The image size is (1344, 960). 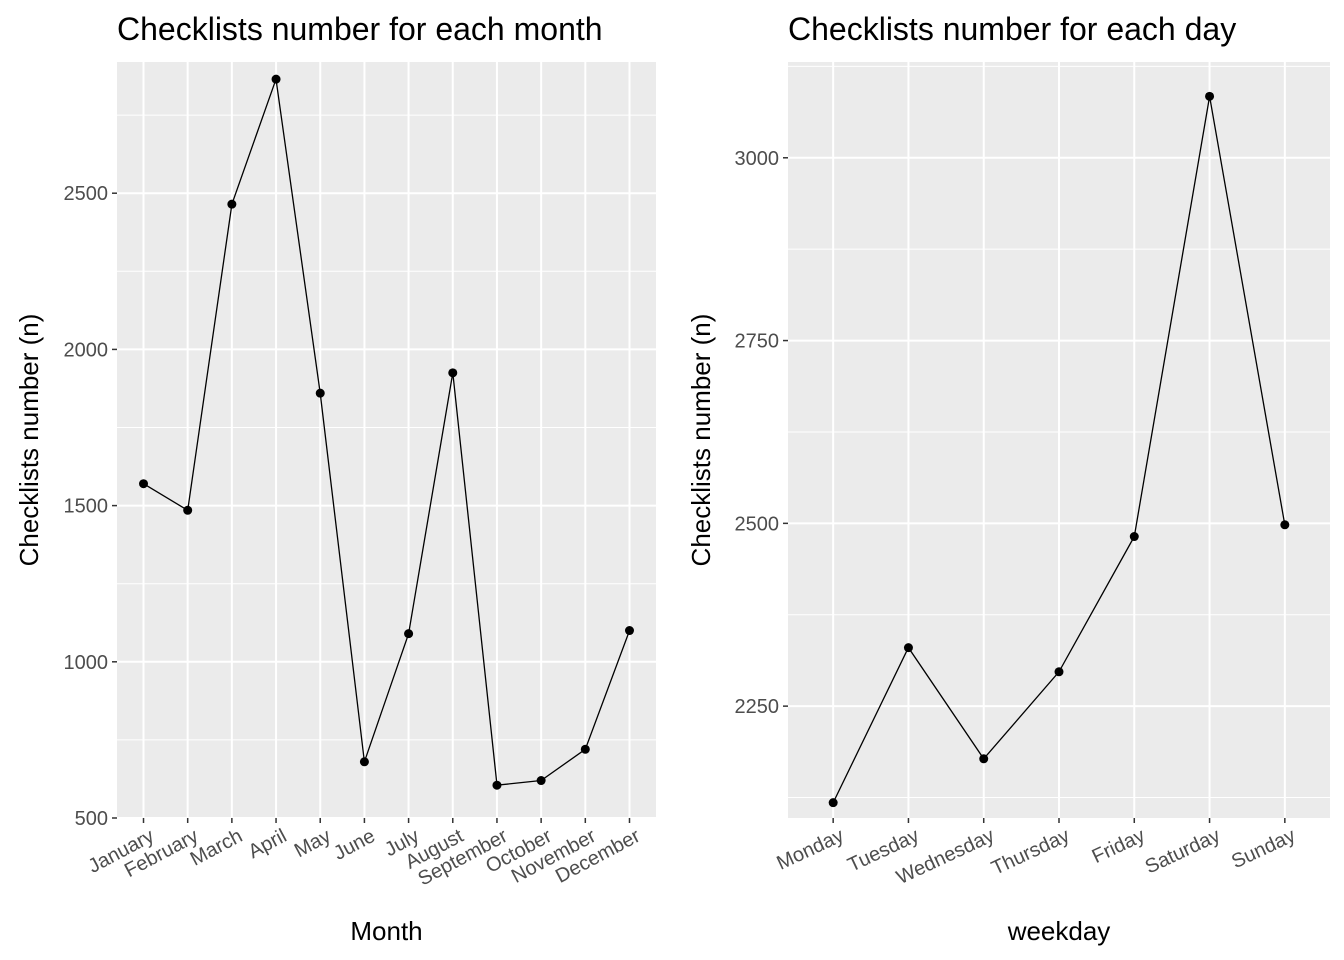 What do you see at coordinates (354, 845) in the screenshot?
I see `x-tick-label: June` at bounding box center [354, 845].